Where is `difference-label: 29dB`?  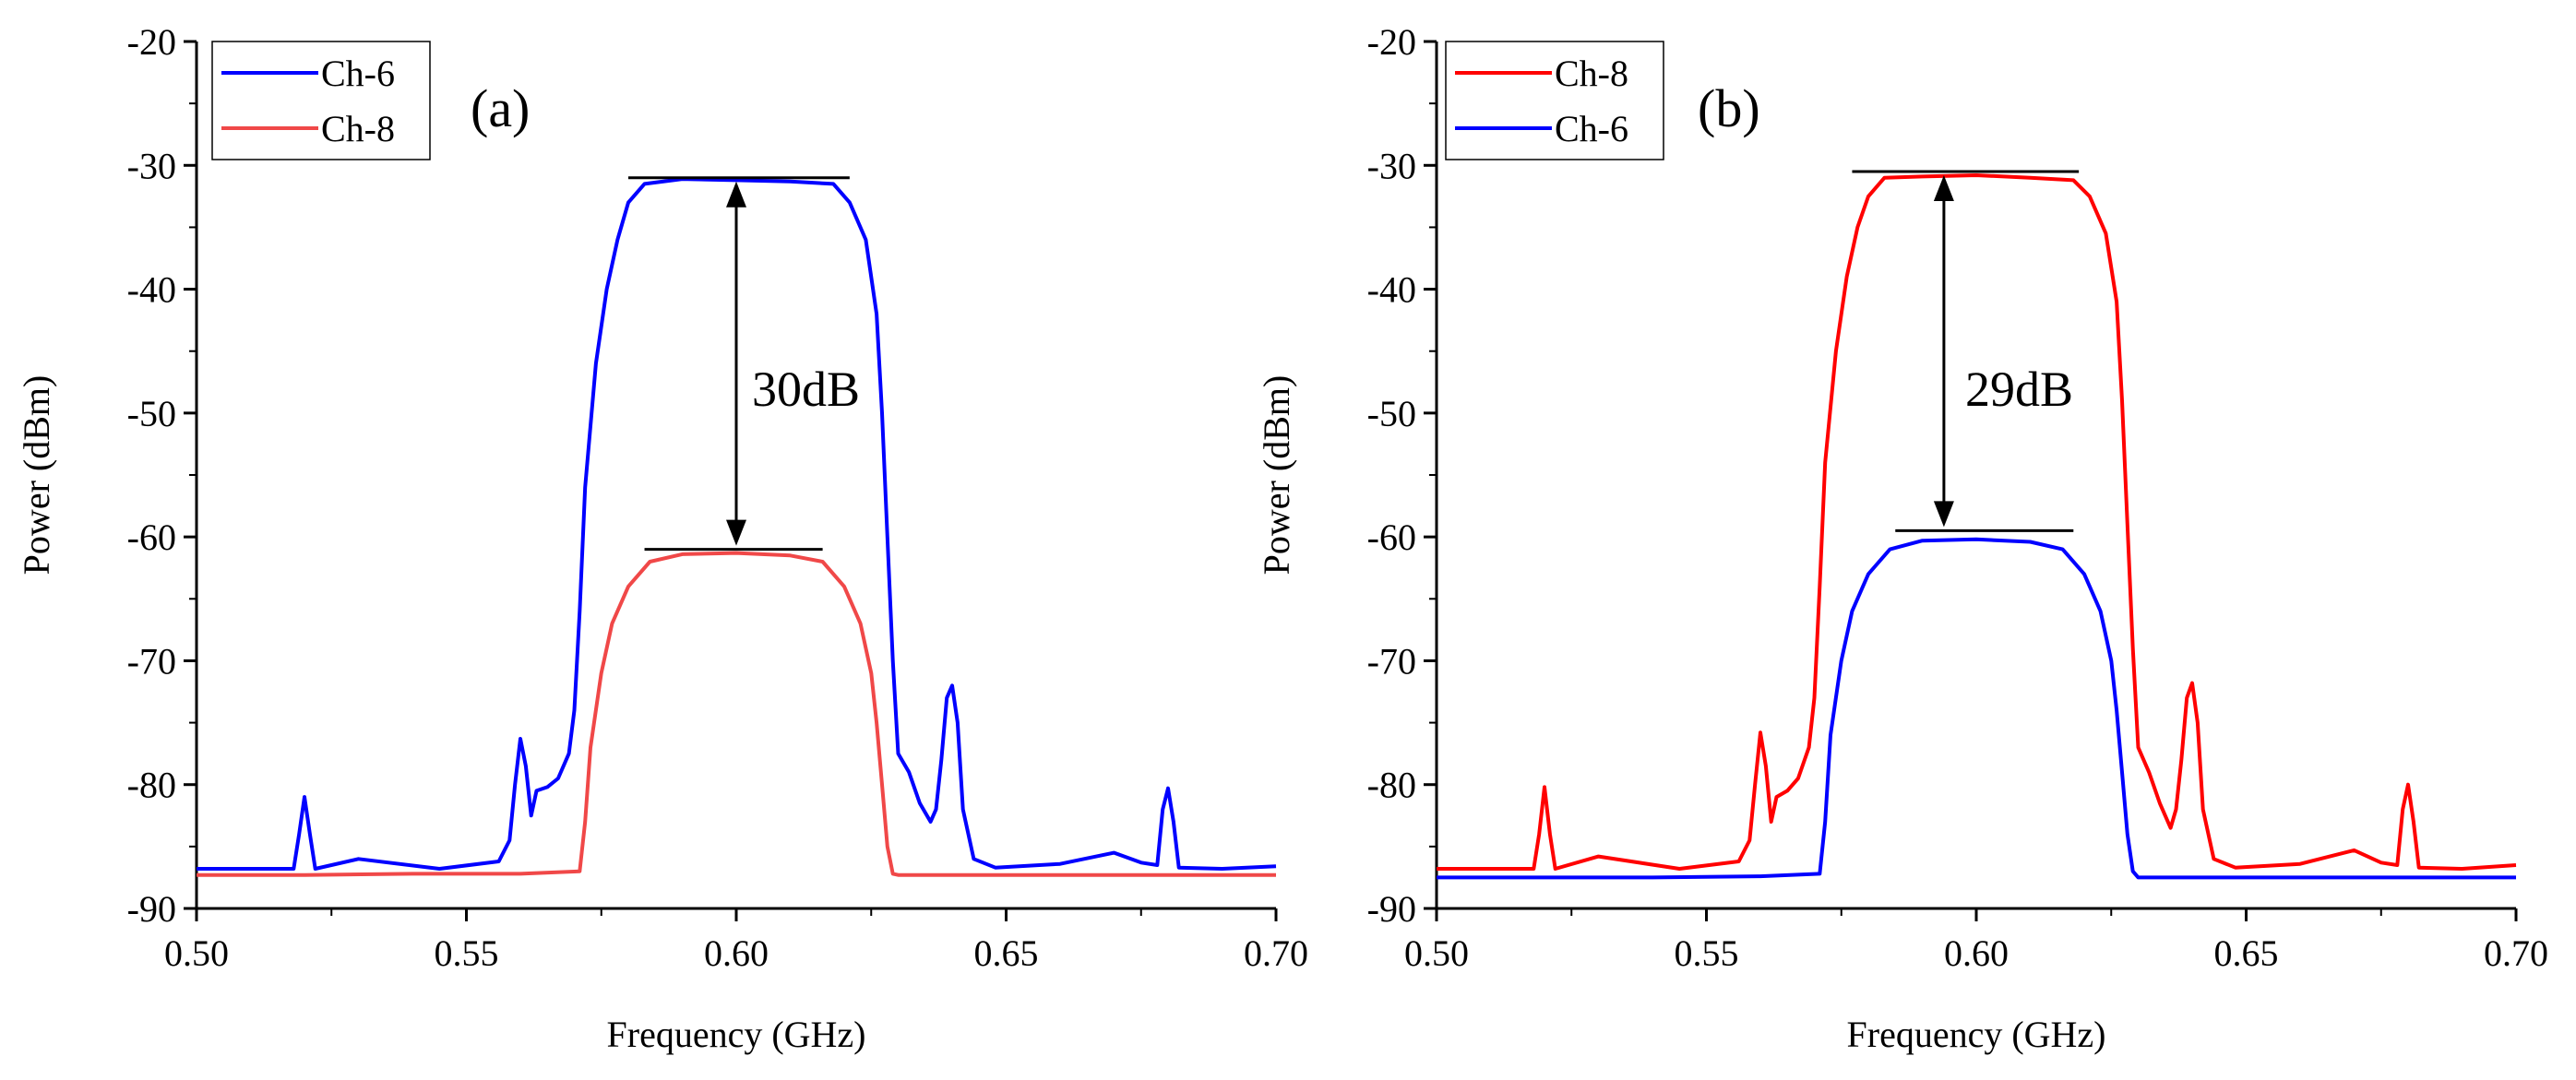
difference-label: 29dB is located at coordinates (2019, 389).